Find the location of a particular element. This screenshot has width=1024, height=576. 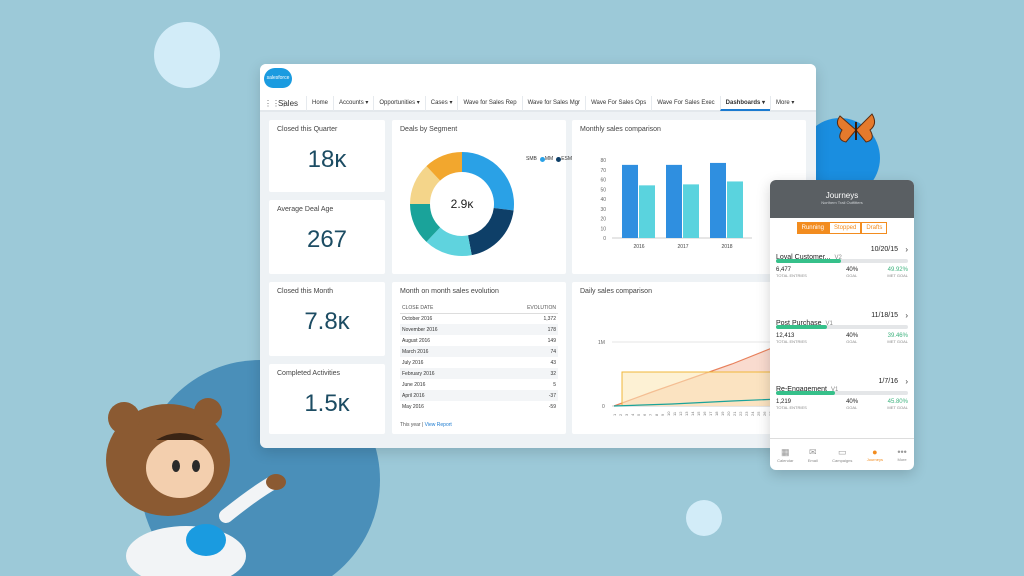

tab-journeys: ● Journeys is located at coordinates (875, 454).